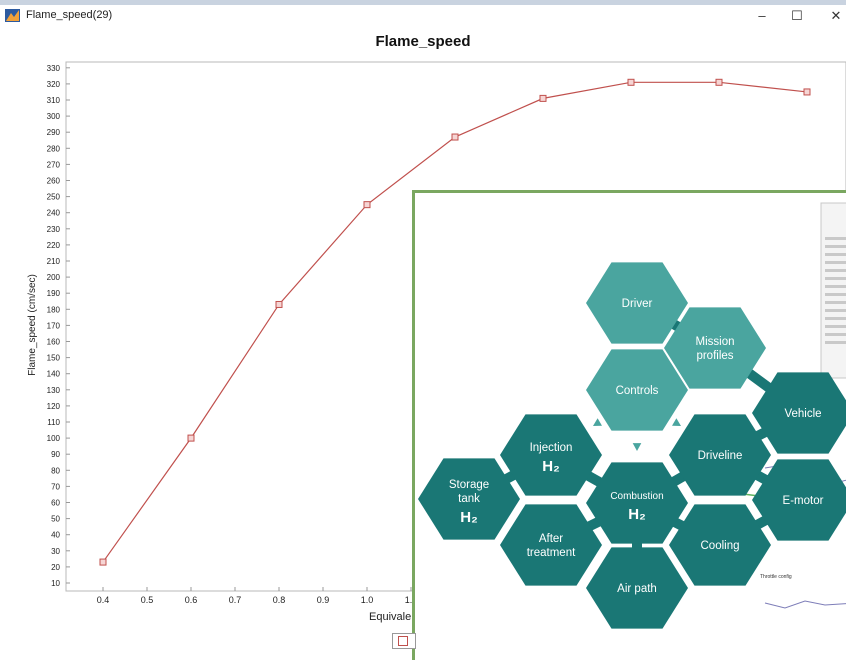 This screenshot has height=660, width=846. Describe the element at coordinates (551, 448) in the screenshot. I see `hex-label: Injection` at that location.